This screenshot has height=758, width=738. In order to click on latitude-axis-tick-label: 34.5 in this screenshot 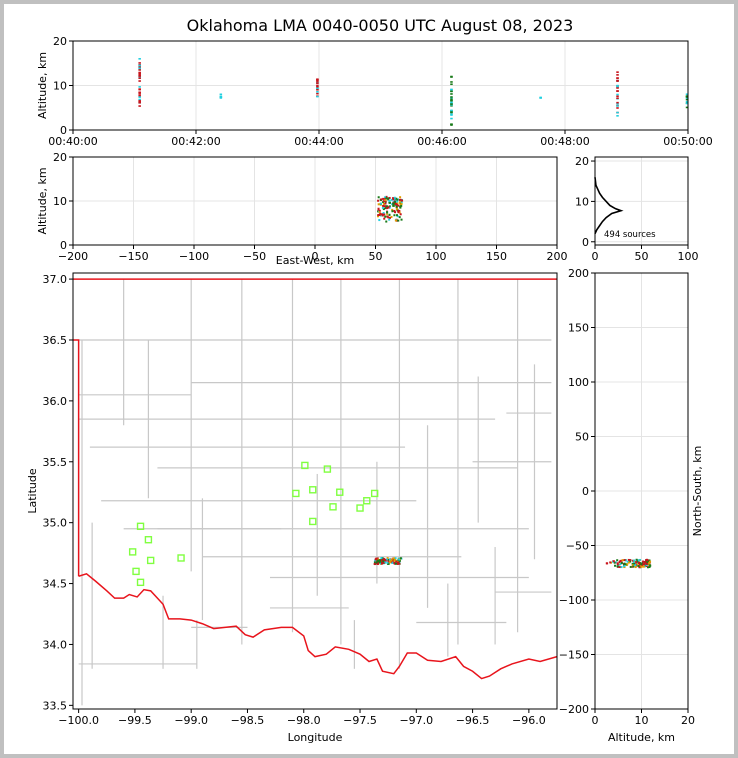, I will do `click(55, 584)`.